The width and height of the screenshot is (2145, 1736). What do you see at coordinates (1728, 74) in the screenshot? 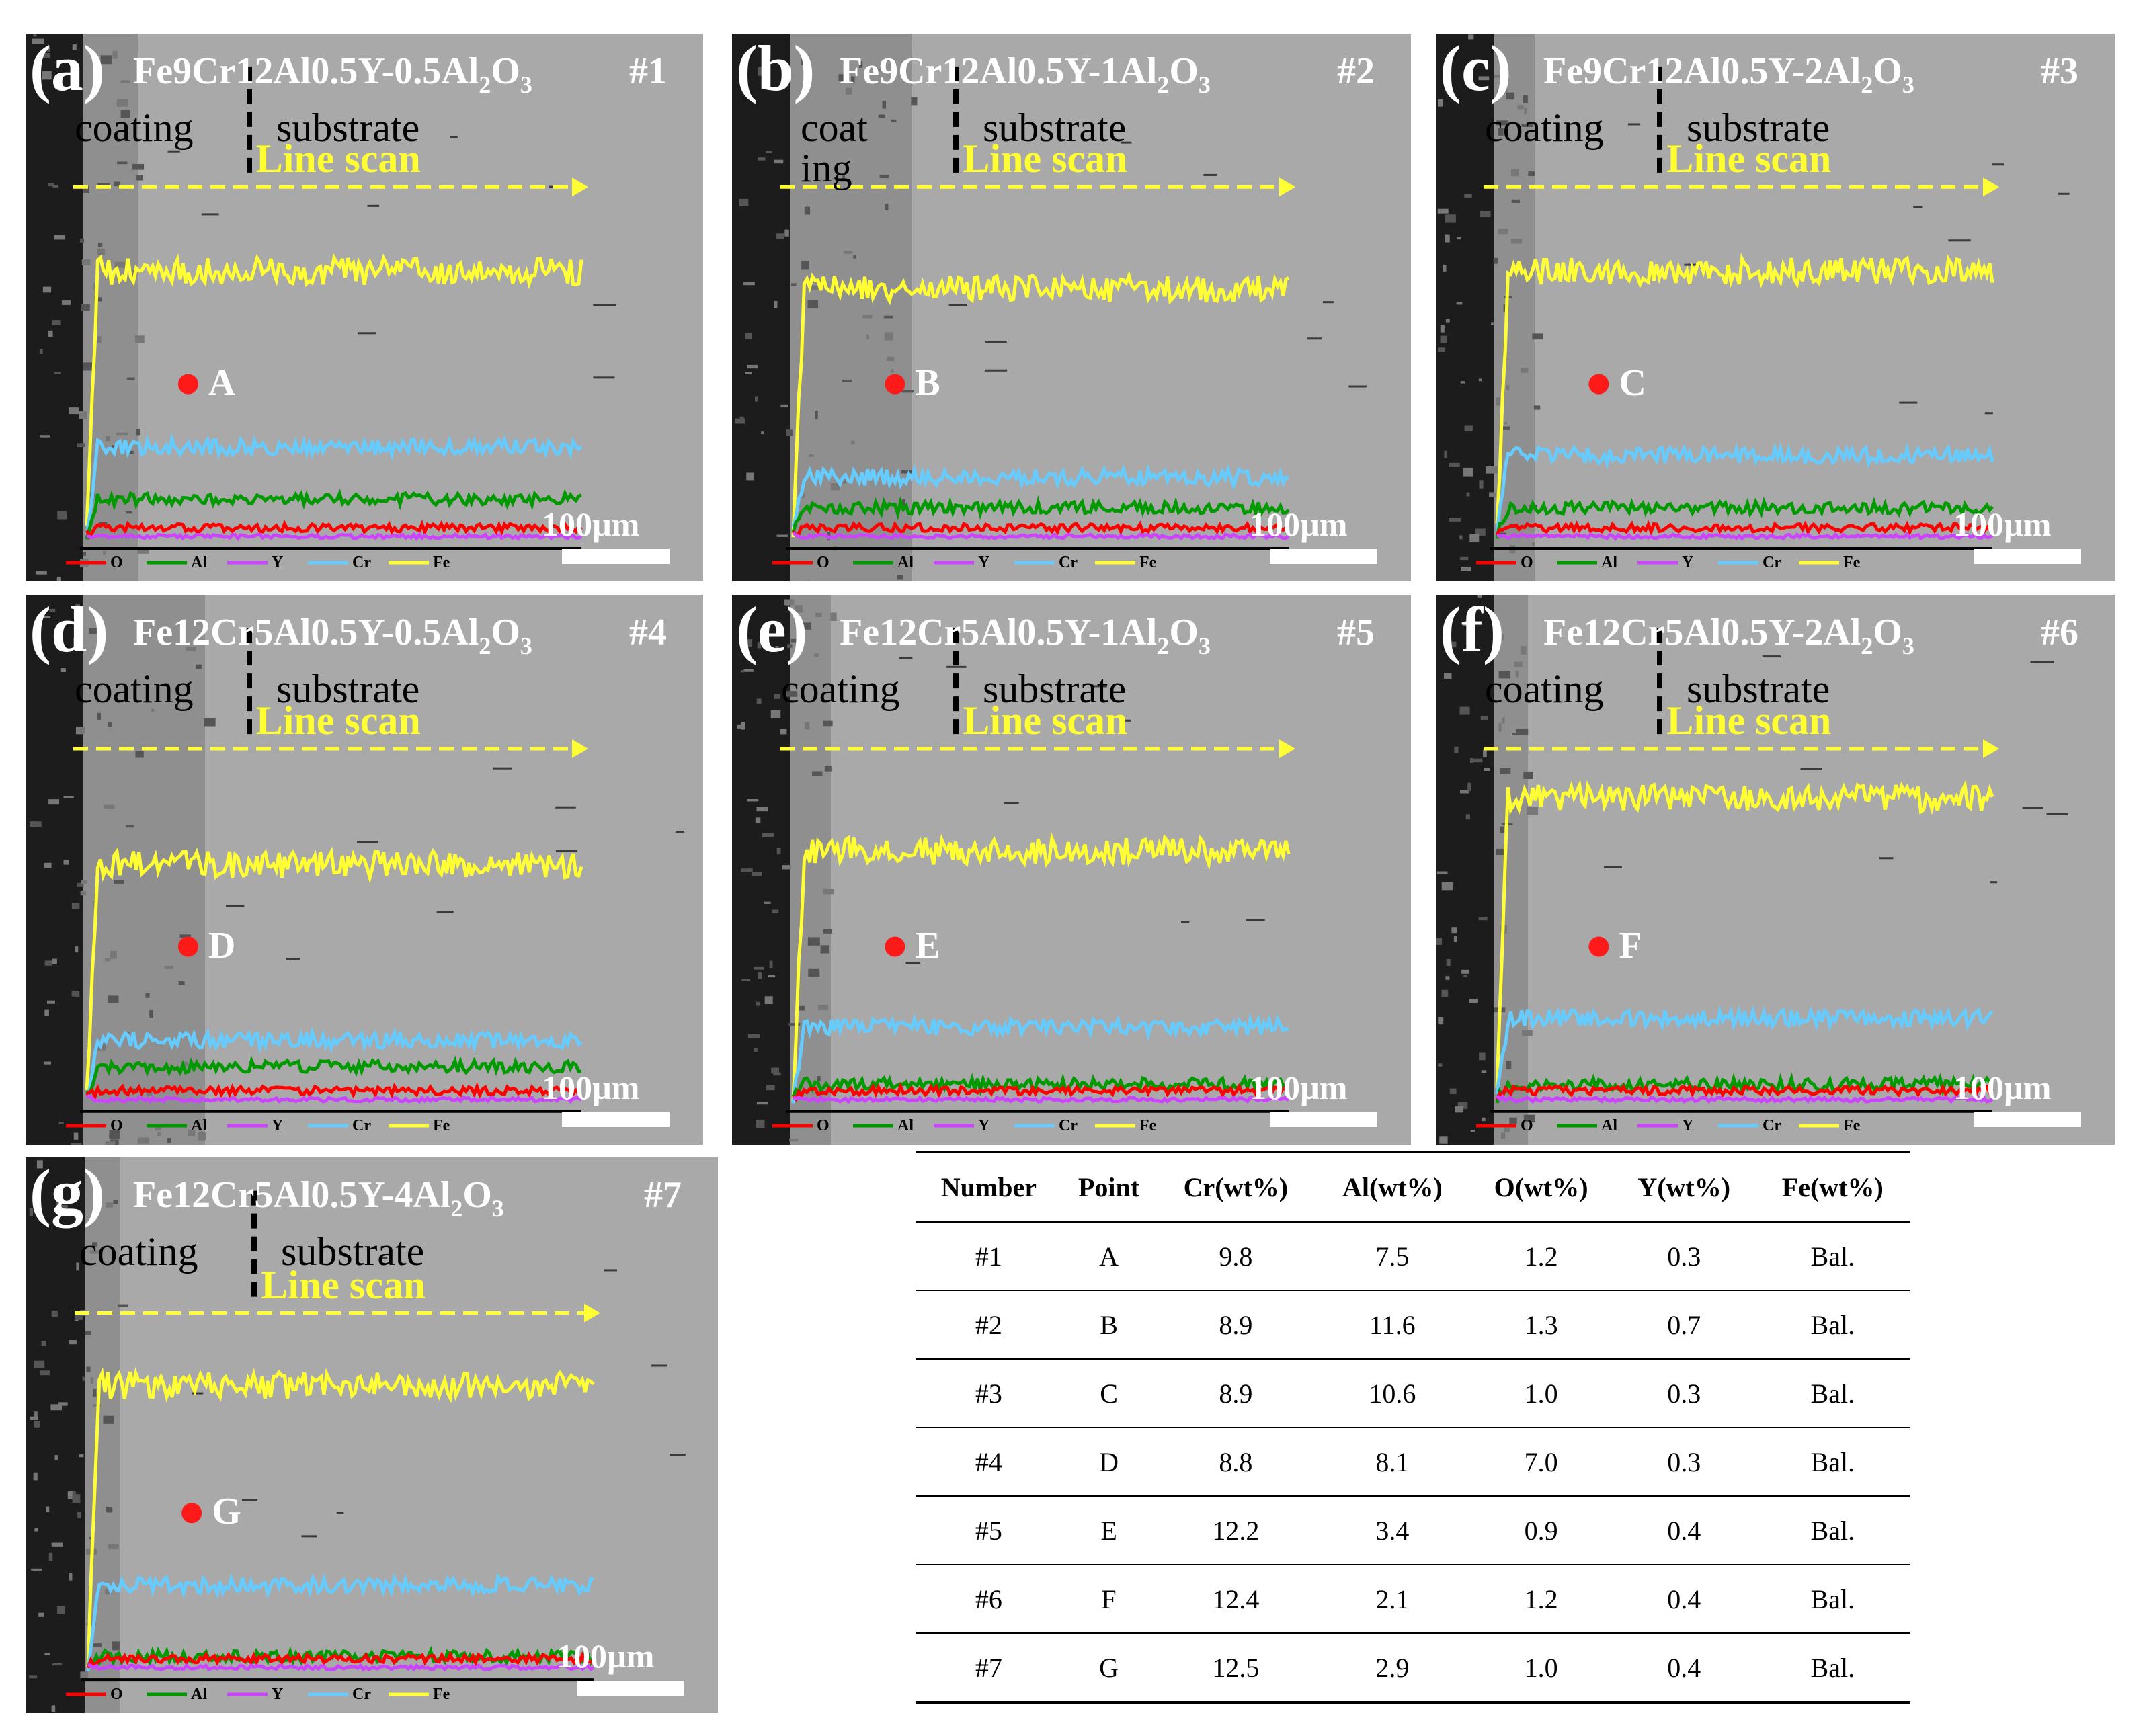
I see `sample-title: Fe9Cr12Al0.5Y-2Al2O3` at bounding box center [1728, 74].